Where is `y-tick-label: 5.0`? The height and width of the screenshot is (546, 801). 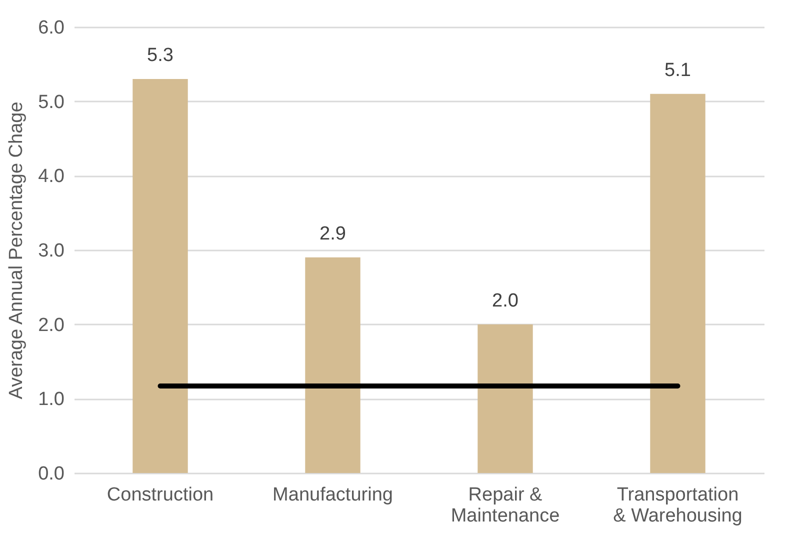
y-tick-label: 5.0 is located at coordinates (51, 102).